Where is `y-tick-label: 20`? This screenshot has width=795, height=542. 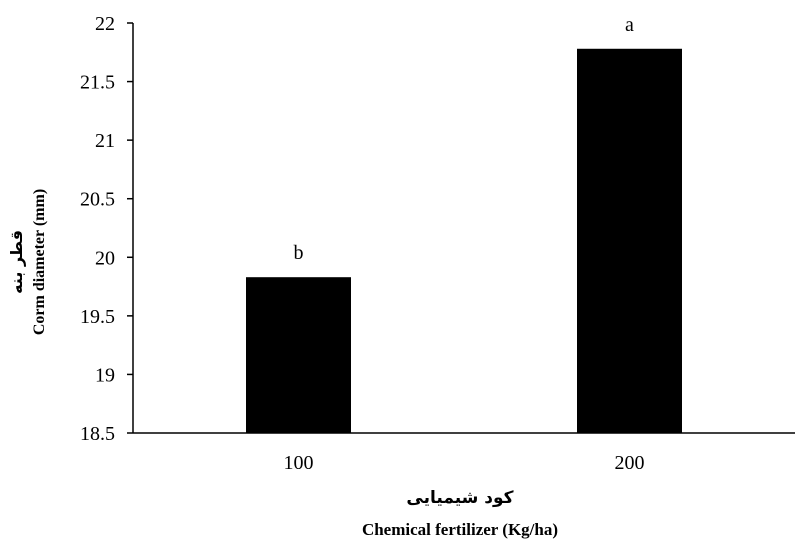
y-tick-label: 20 is located at coordinates (105, 258).